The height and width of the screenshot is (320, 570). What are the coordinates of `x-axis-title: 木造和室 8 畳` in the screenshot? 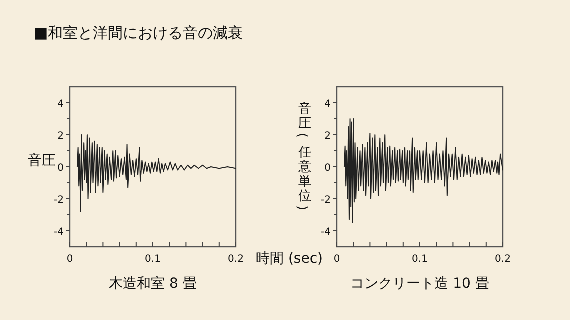 It's located at (153, 284).